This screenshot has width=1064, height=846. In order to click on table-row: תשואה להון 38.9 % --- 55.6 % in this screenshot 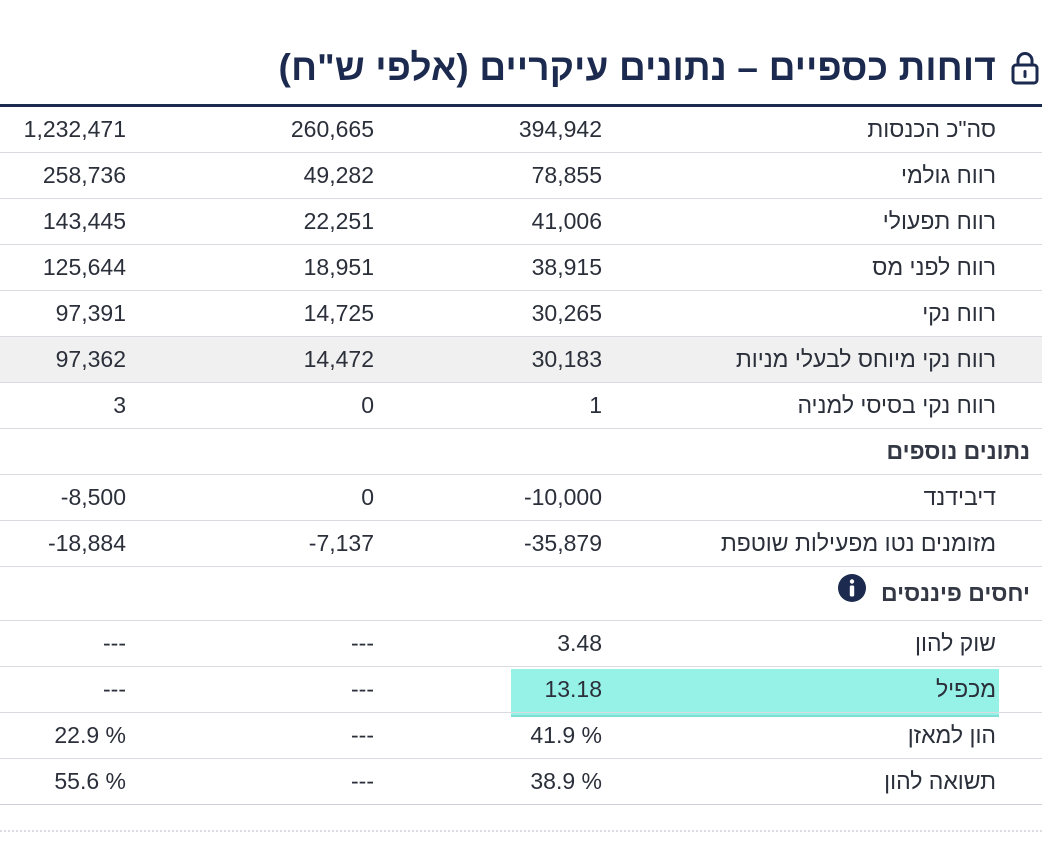, I will do `click(521, 782)`.